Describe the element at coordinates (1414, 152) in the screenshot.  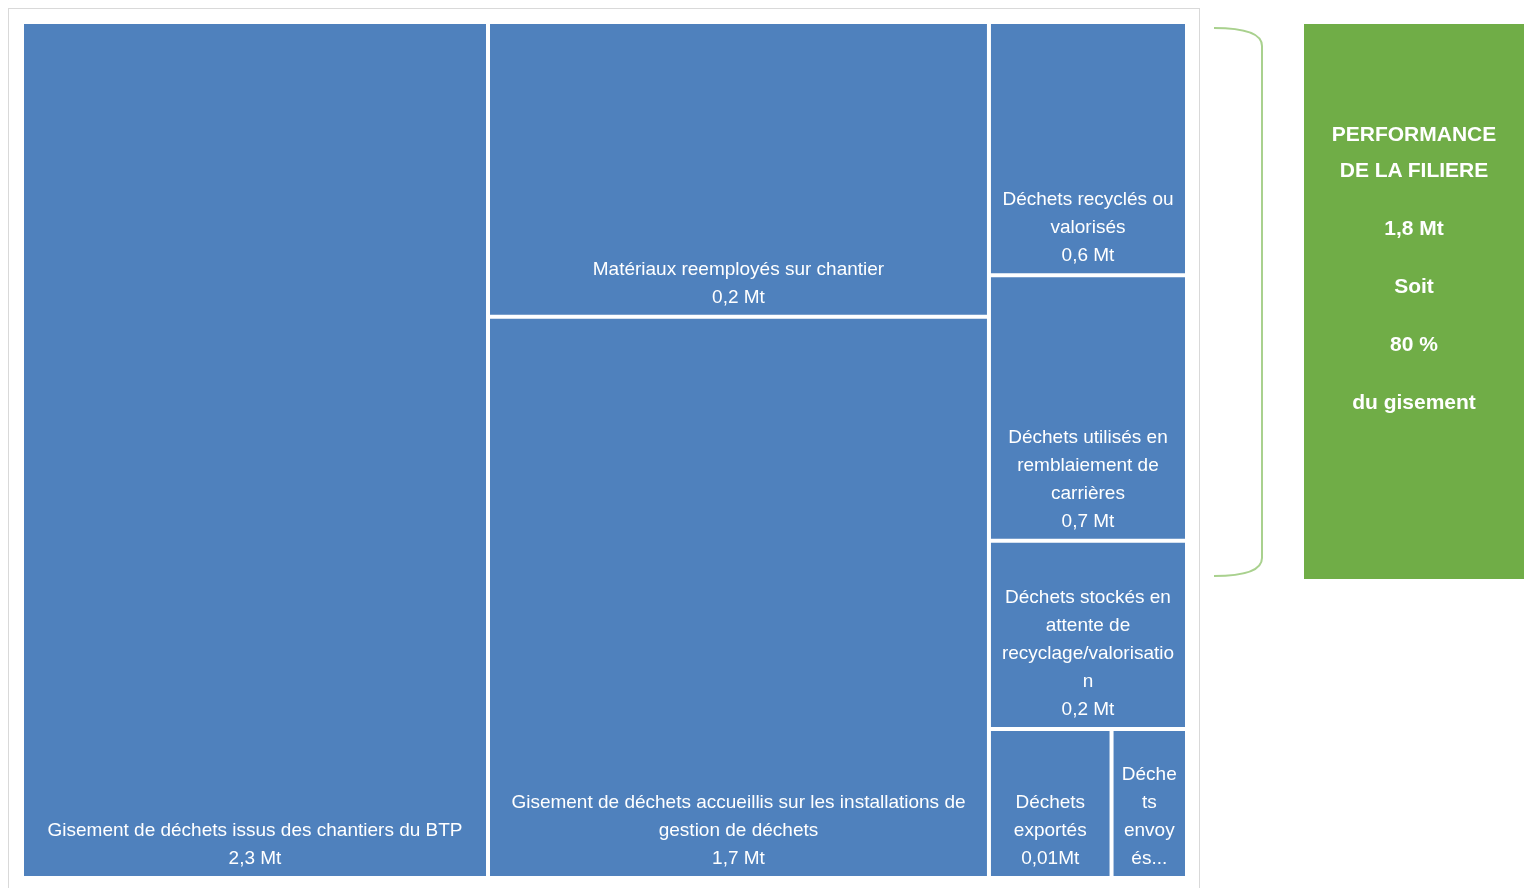
I see `text: PERFORMANCE DE LA FILIERE` at that location.